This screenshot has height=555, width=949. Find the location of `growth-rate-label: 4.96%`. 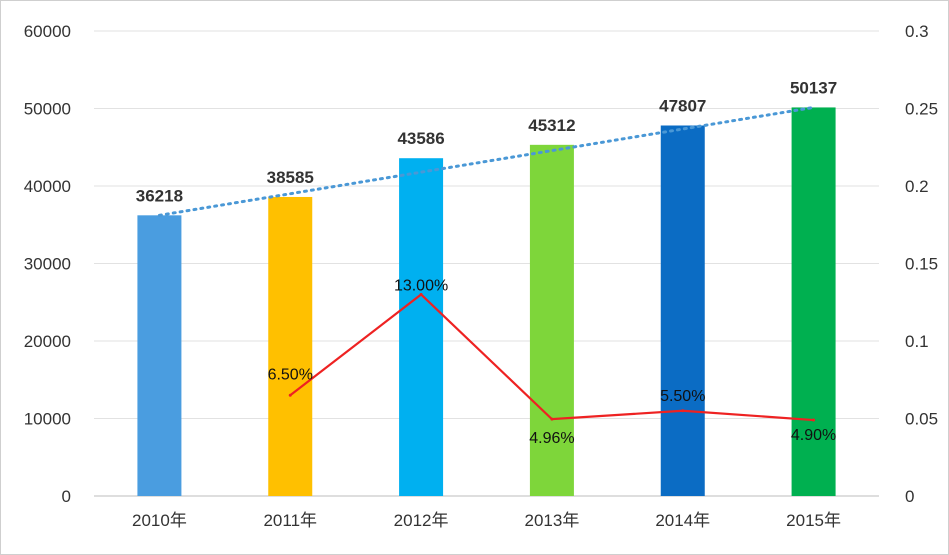

growth-rate-label: 4.96% is located at coordinates (551, 438).